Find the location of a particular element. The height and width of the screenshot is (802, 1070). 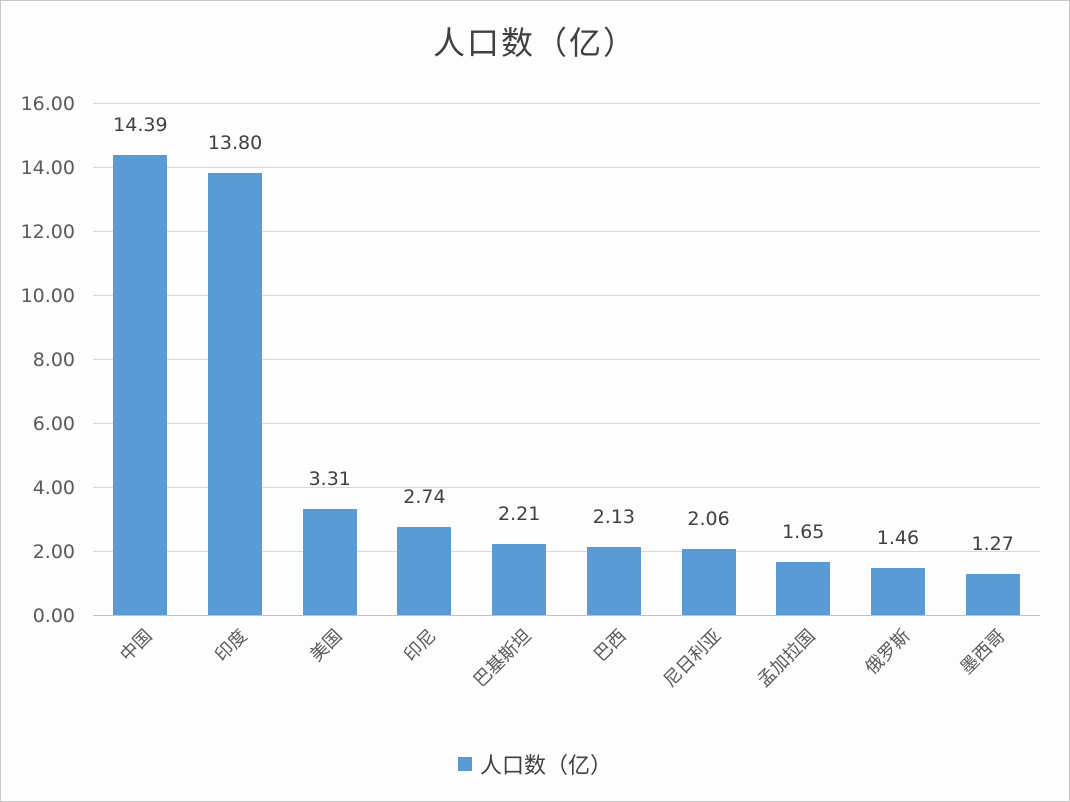

y-tick-label: 8.00 is located at coordinates (53, 360).